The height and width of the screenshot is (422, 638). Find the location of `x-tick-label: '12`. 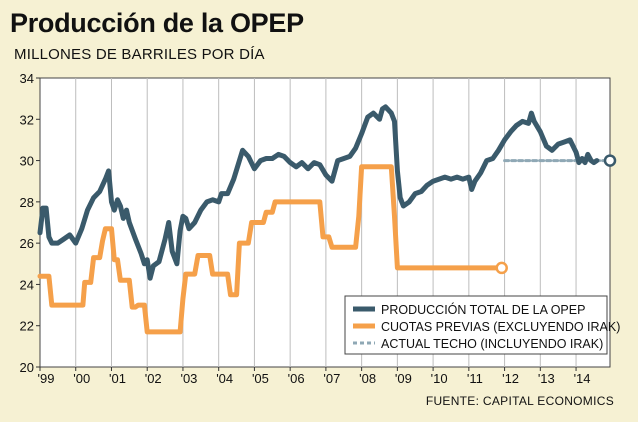

x-tick-label: '12 is located at coordinates (510, 378).